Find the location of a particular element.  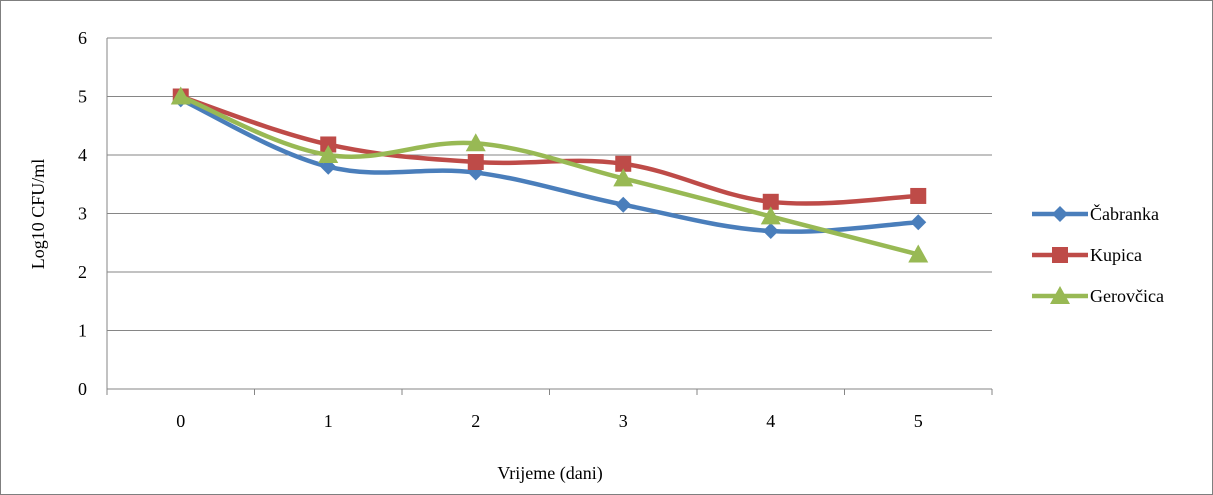

x-axis-ticks: 0 1 2 3 4 5 is located at coordinates (549, 421).